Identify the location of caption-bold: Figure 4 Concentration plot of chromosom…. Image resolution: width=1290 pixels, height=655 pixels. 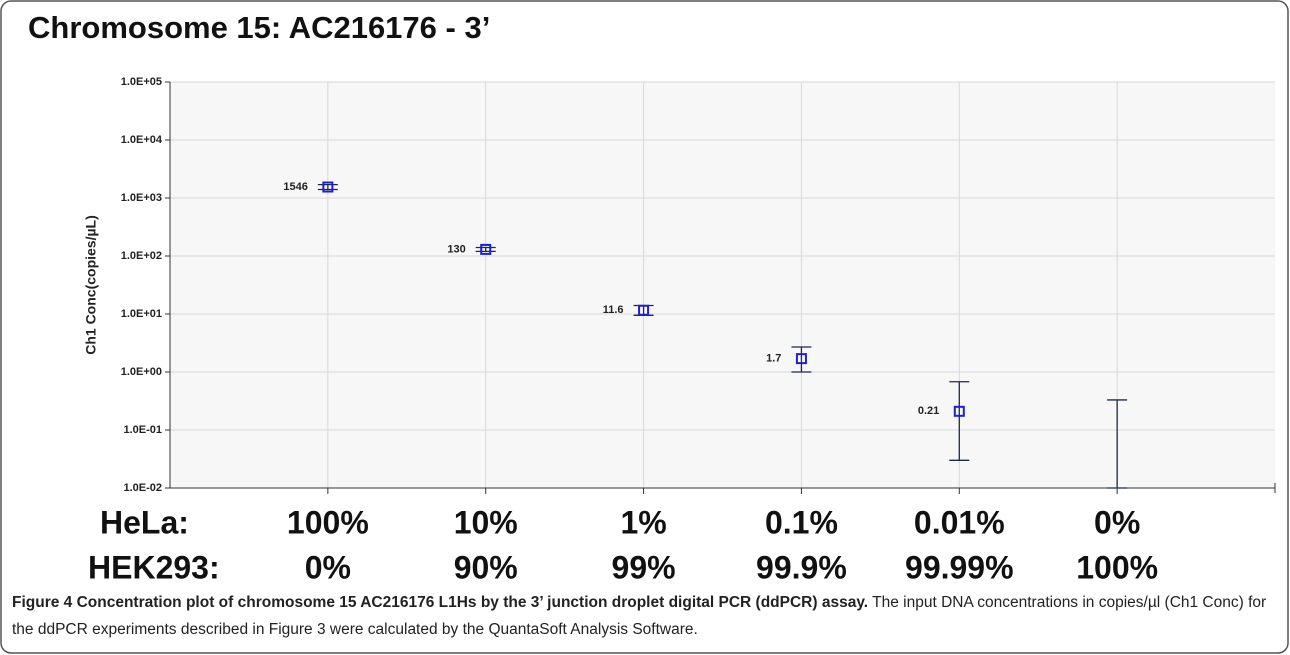
(440, 602).